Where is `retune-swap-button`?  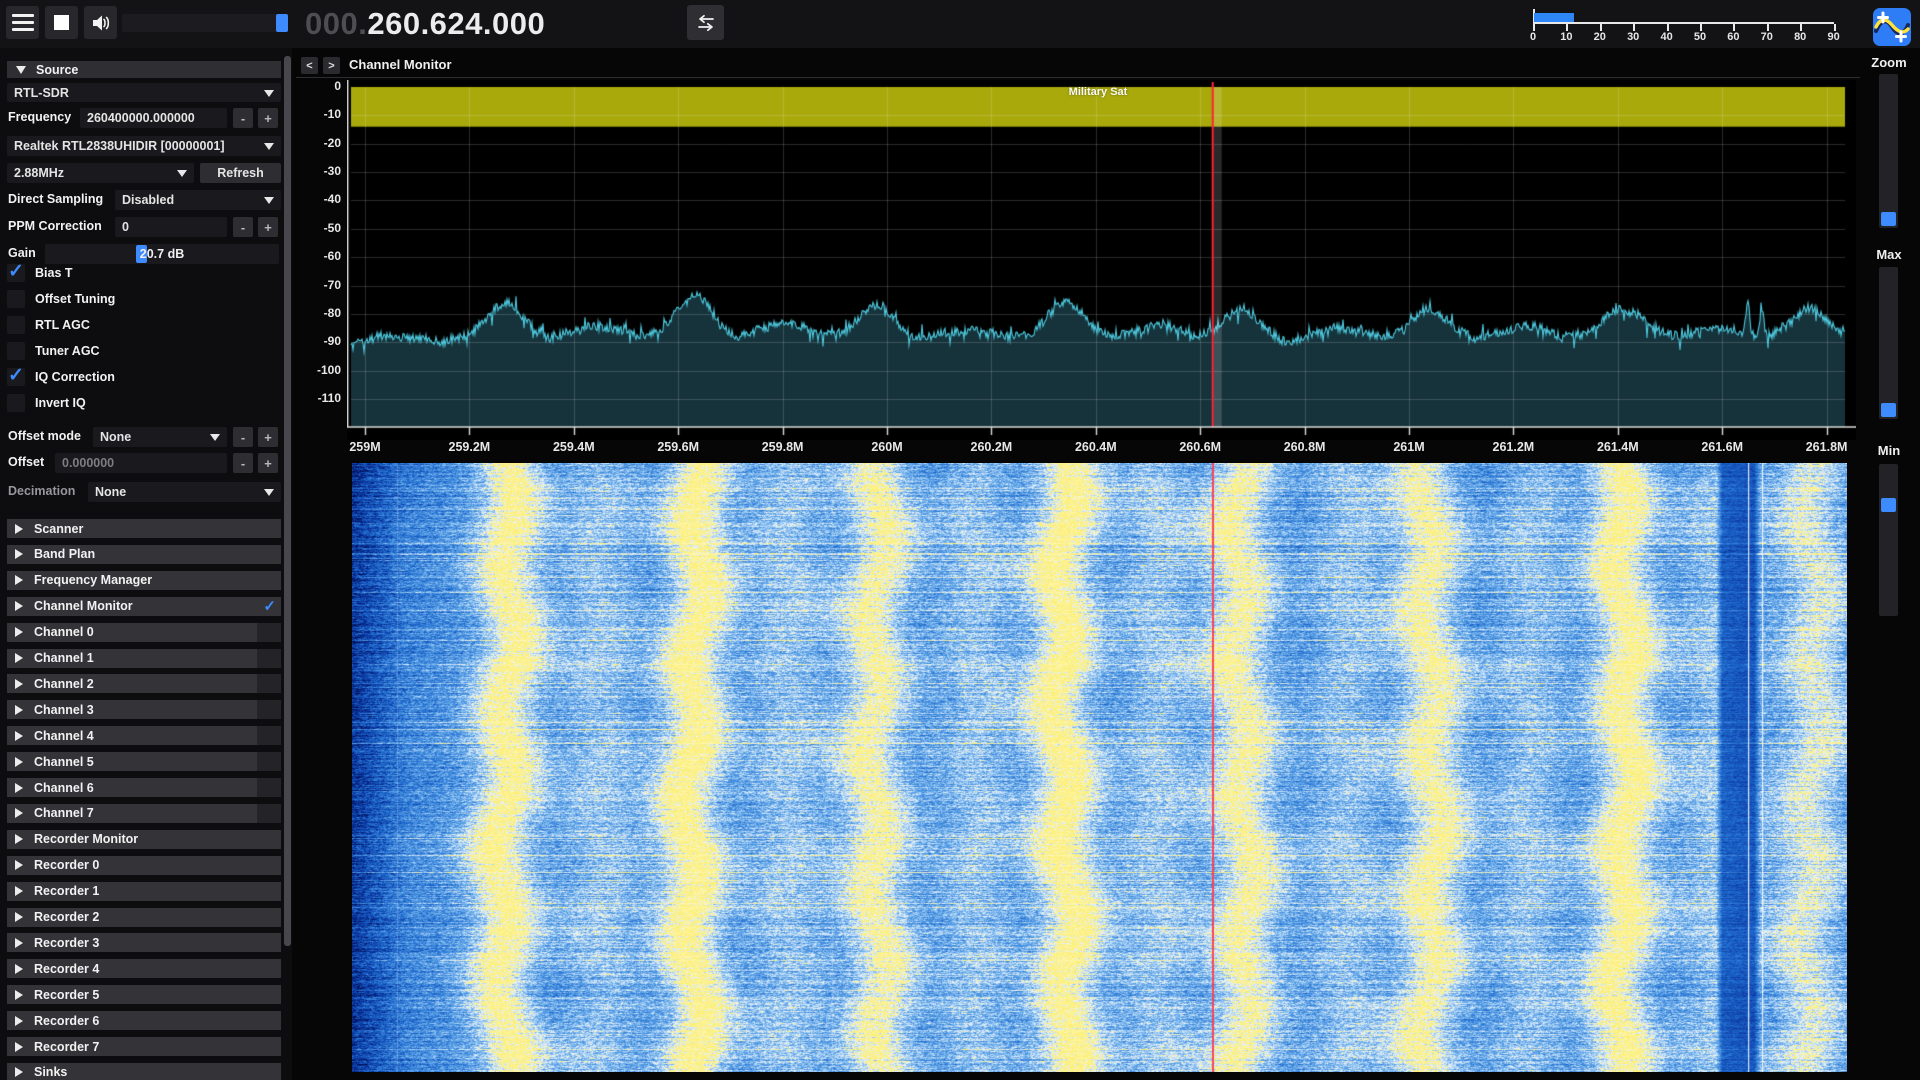
retune-swap-button is located at coordinates (705, 22).